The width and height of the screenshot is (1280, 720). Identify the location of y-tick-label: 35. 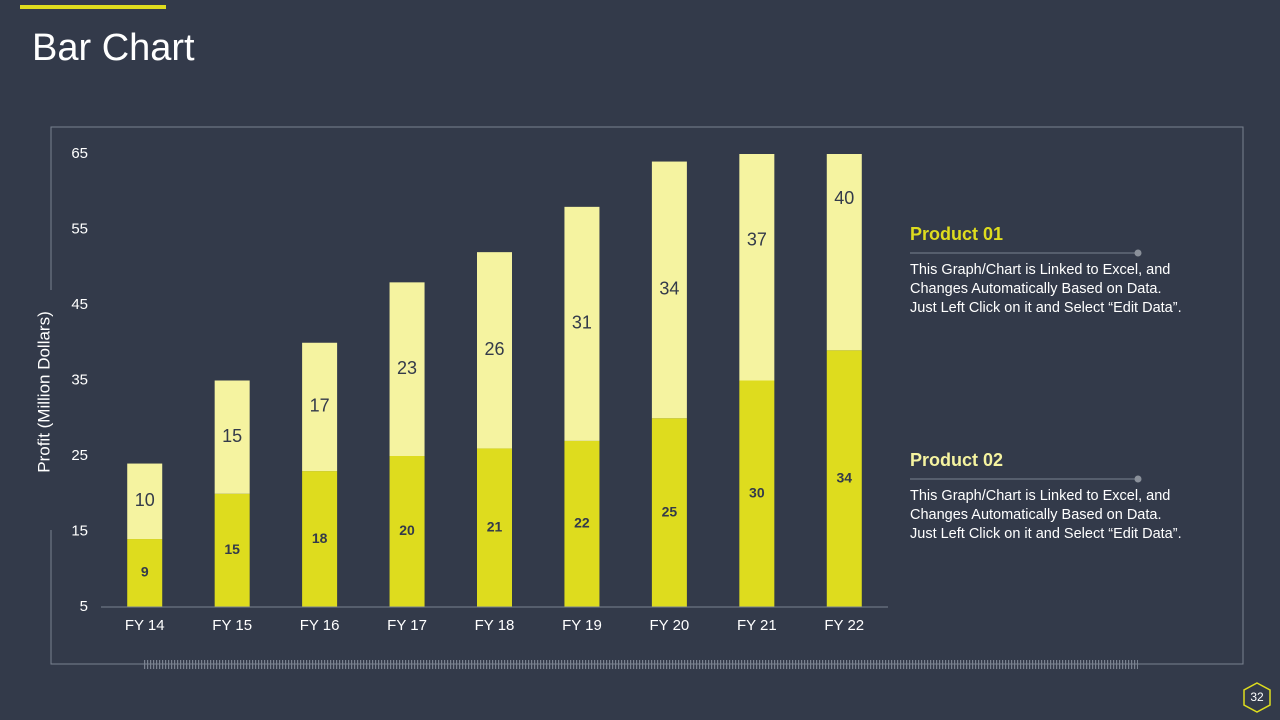
(79, 379).